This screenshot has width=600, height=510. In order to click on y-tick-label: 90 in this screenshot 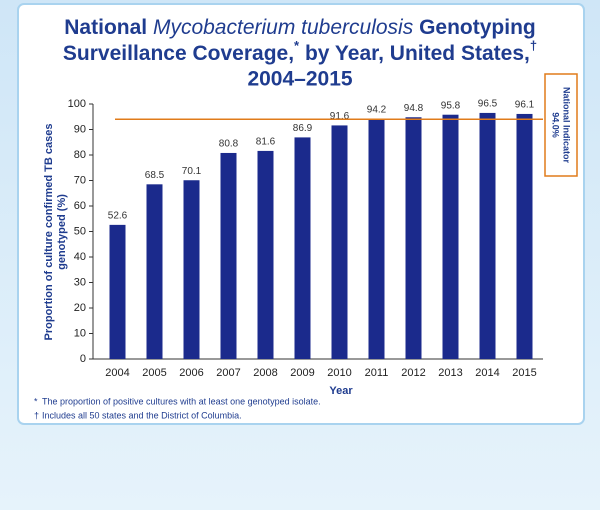, I will do `click(80, 129)`.